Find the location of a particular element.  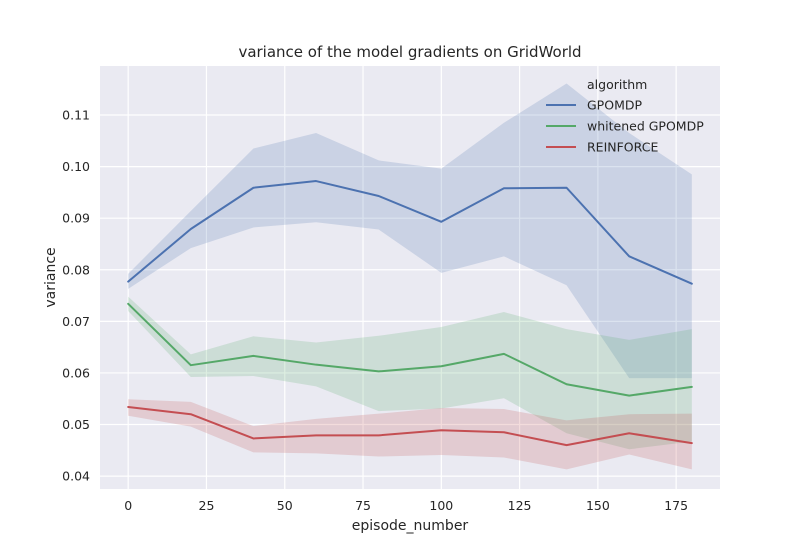

x-tick-label: 75 is located at coordinates (363, 505).